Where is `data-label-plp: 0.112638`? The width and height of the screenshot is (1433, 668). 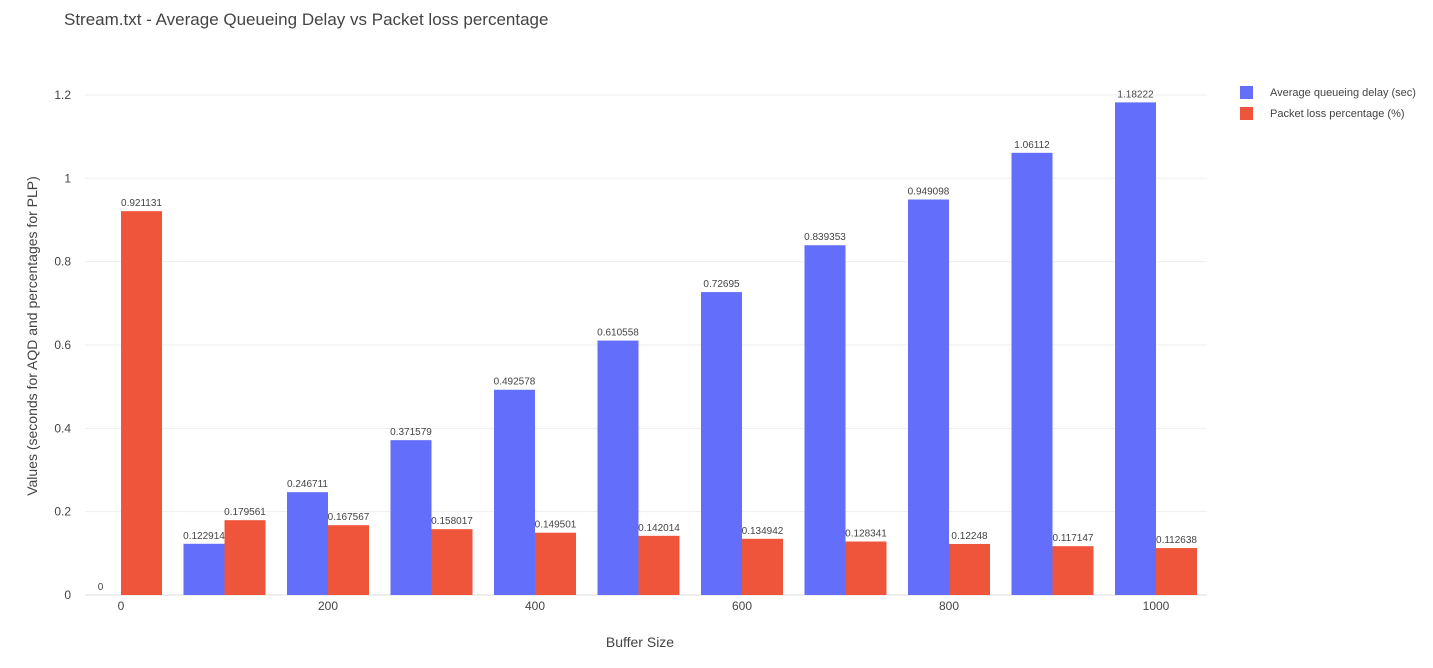 data-label-plp: 0.112638 is located at coordinates (1176, 540).